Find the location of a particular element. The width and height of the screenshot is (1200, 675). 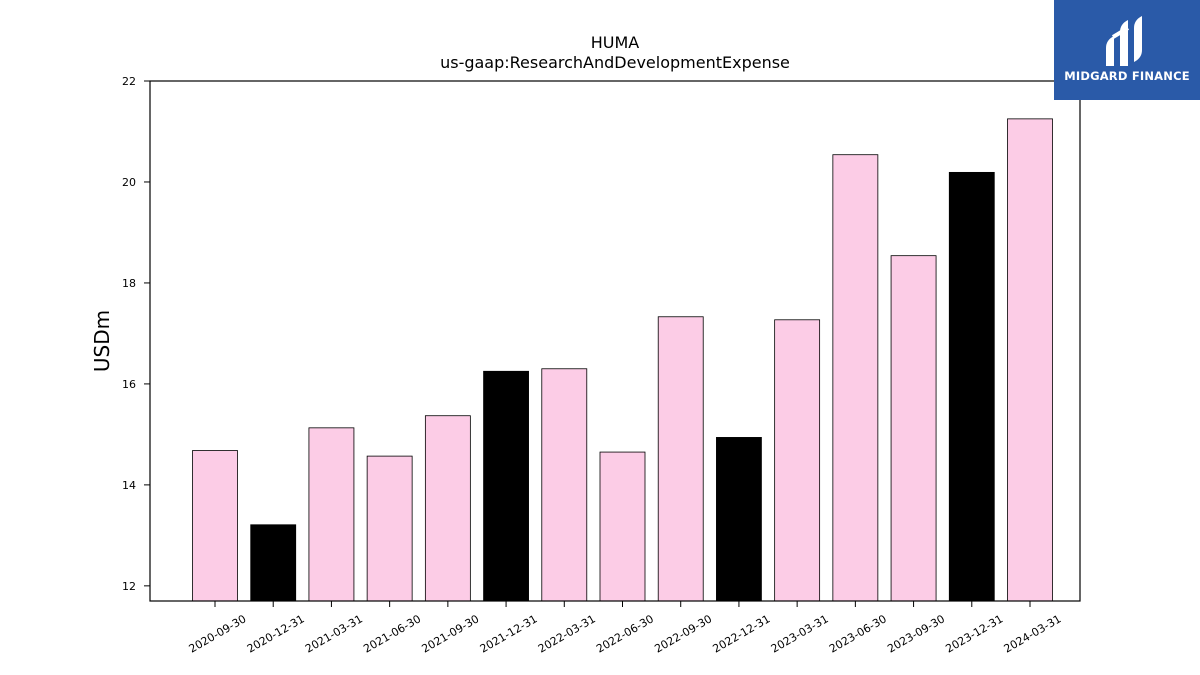

x-tick-label: 2022-09-30 is located at coordinates (683, 633).